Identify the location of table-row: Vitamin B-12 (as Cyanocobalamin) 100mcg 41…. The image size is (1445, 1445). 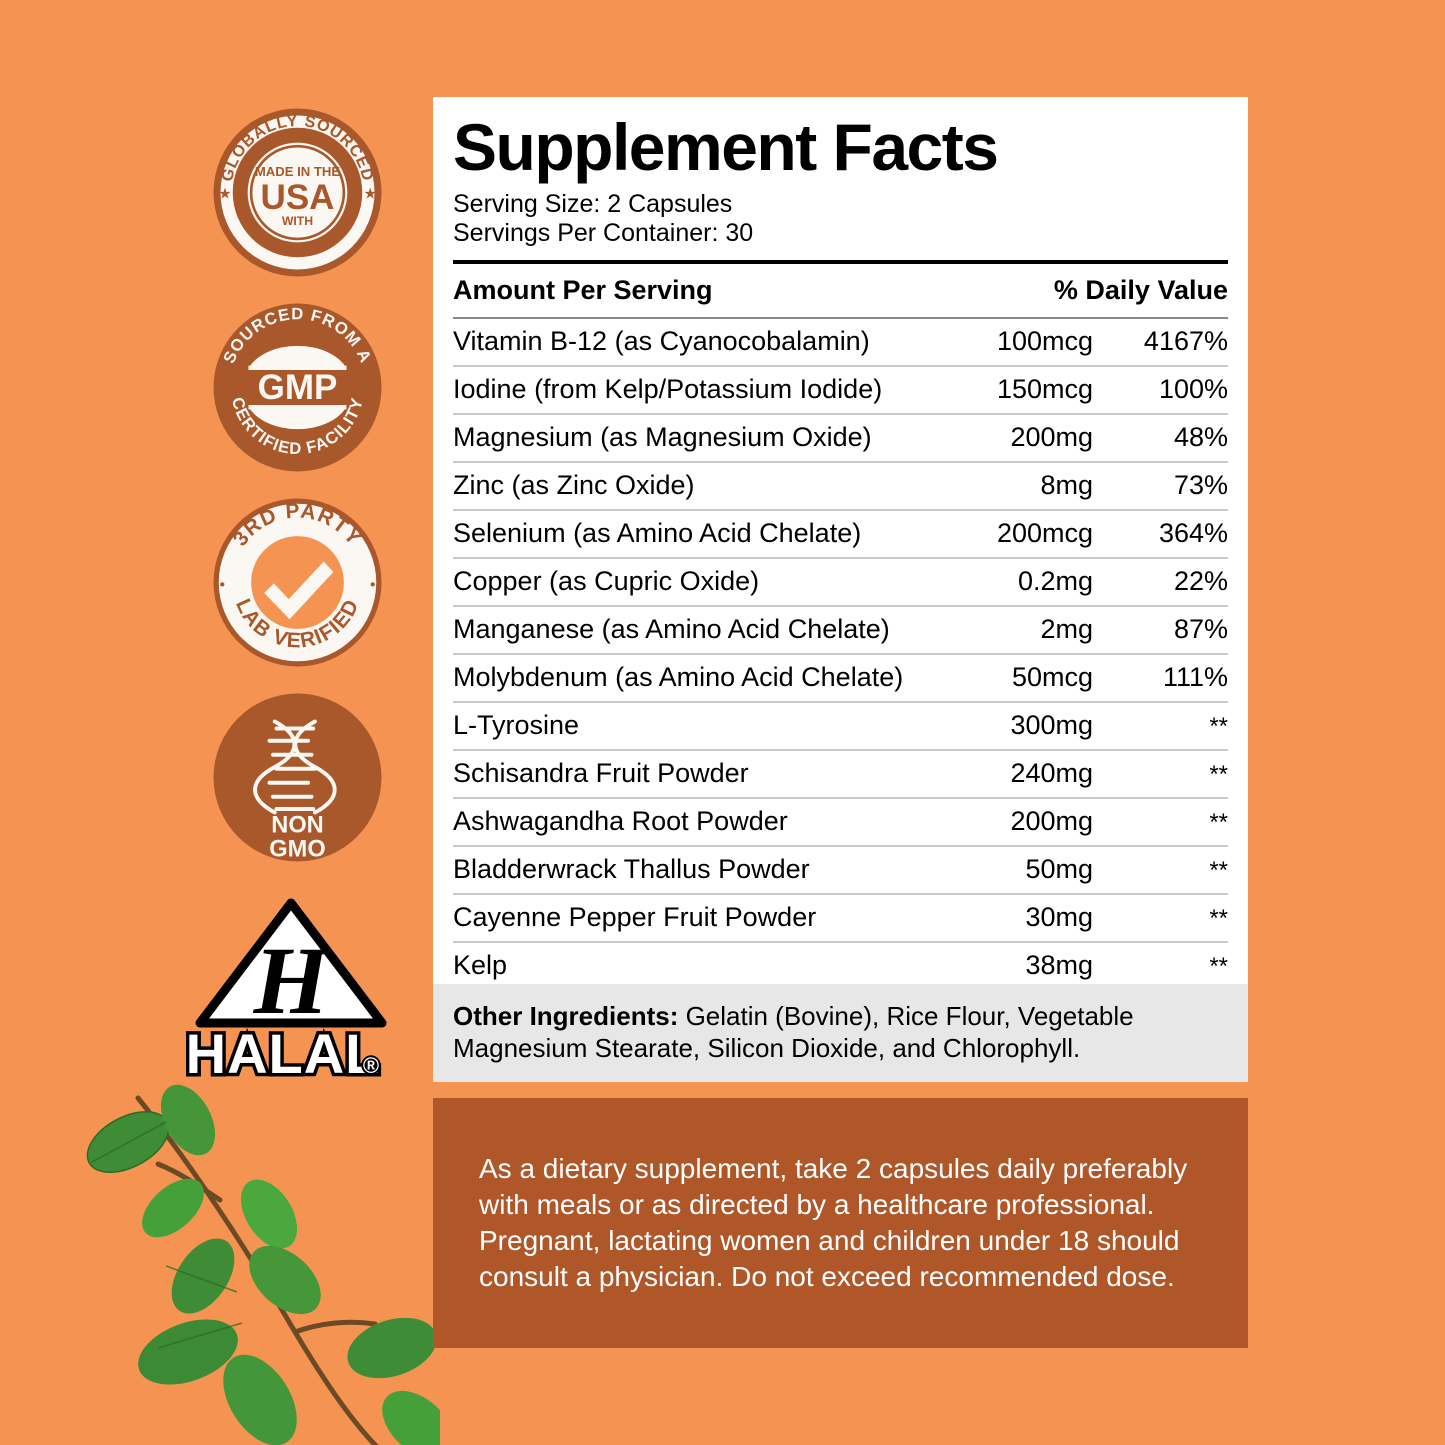
(840, 341).